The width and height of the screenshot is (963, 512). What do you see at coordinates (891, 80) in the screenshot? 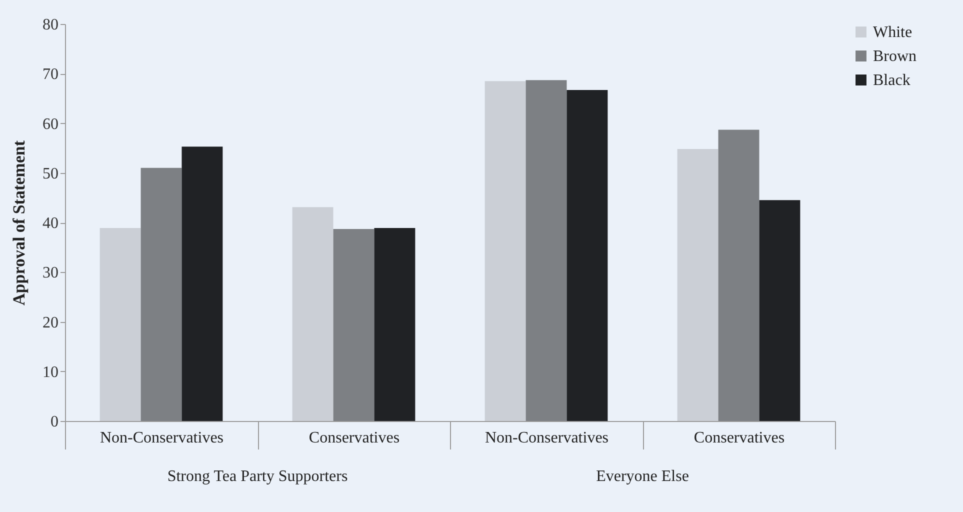
I see `legend-label: Black` at bounding box center [891, 80].